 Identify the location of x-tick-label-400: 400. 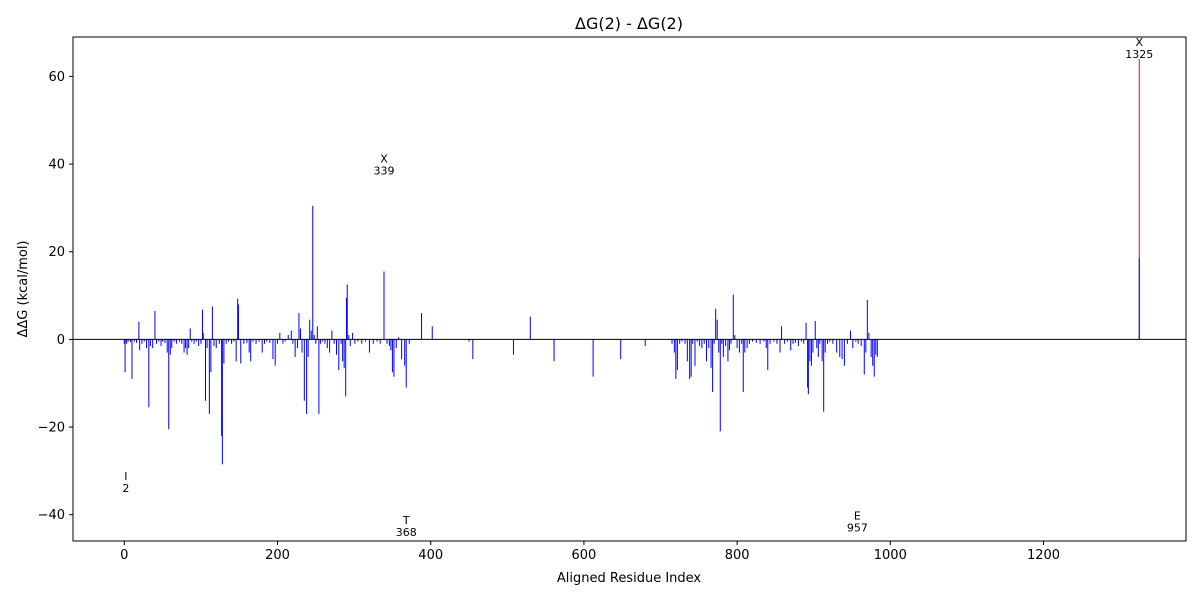
(430, 555).